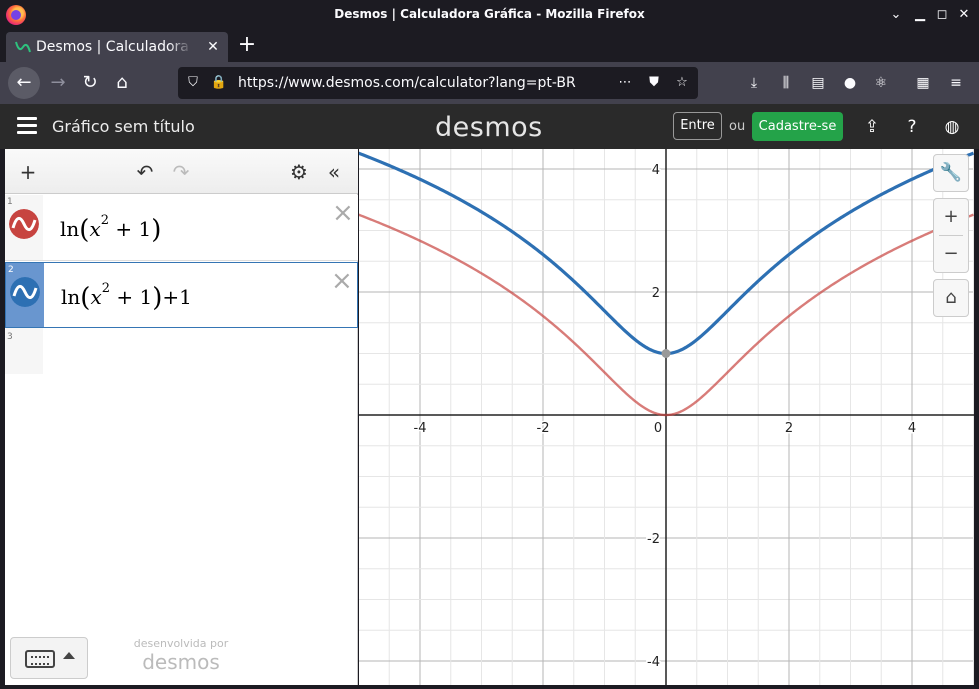 The image size is (979, 689). I want to click on zoom-divider, so click(951, 235).